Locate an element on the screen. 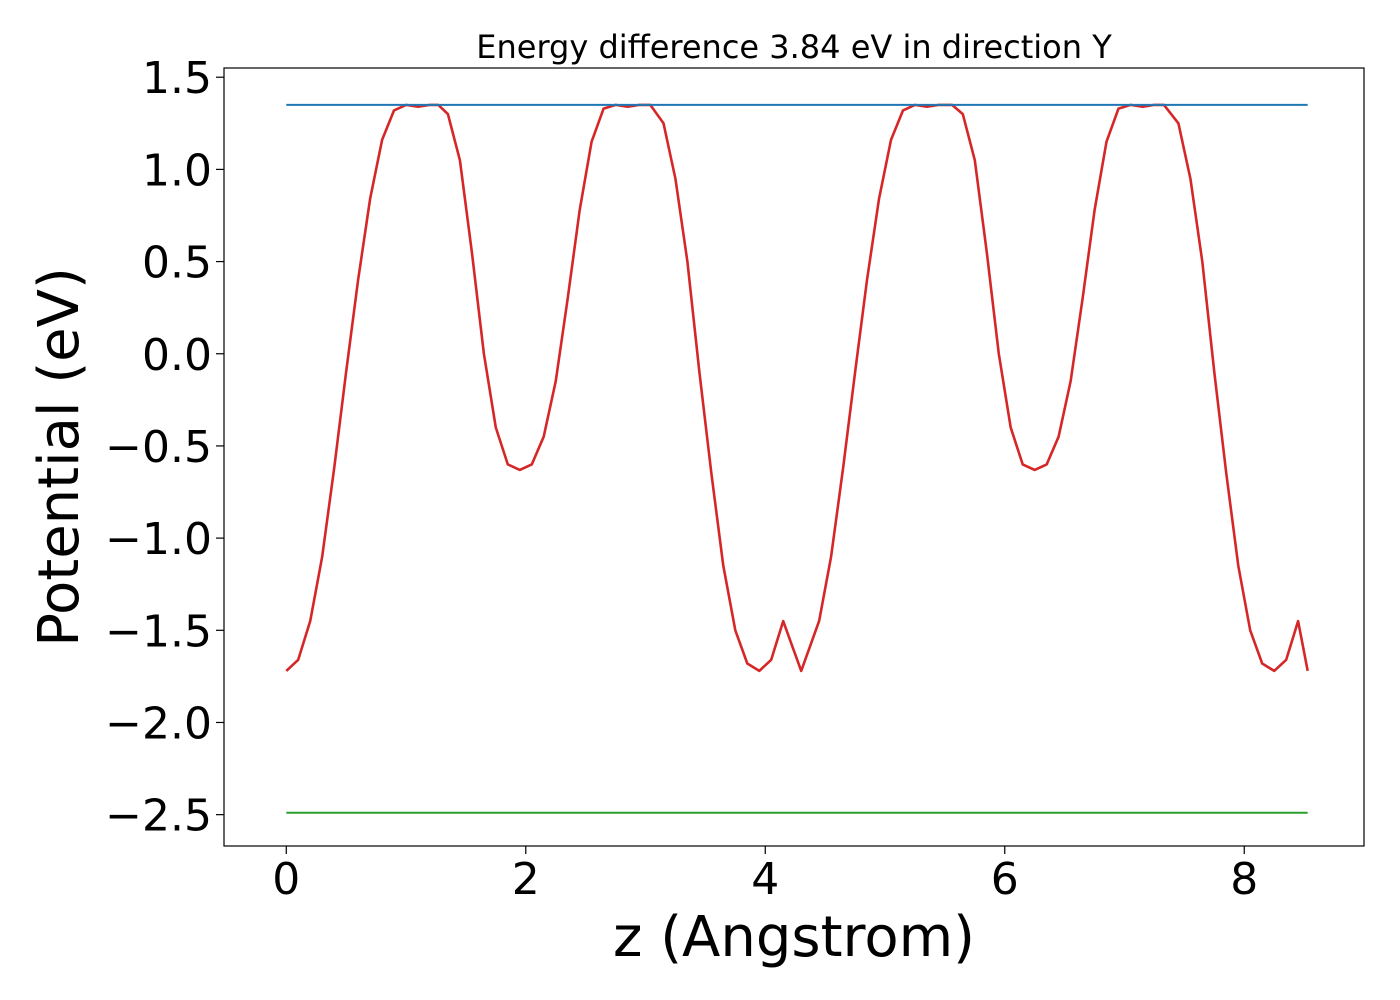 This screenshot has width=1400, height=1000. x-tick-label: 8 is located at coordinates (1244, 879).